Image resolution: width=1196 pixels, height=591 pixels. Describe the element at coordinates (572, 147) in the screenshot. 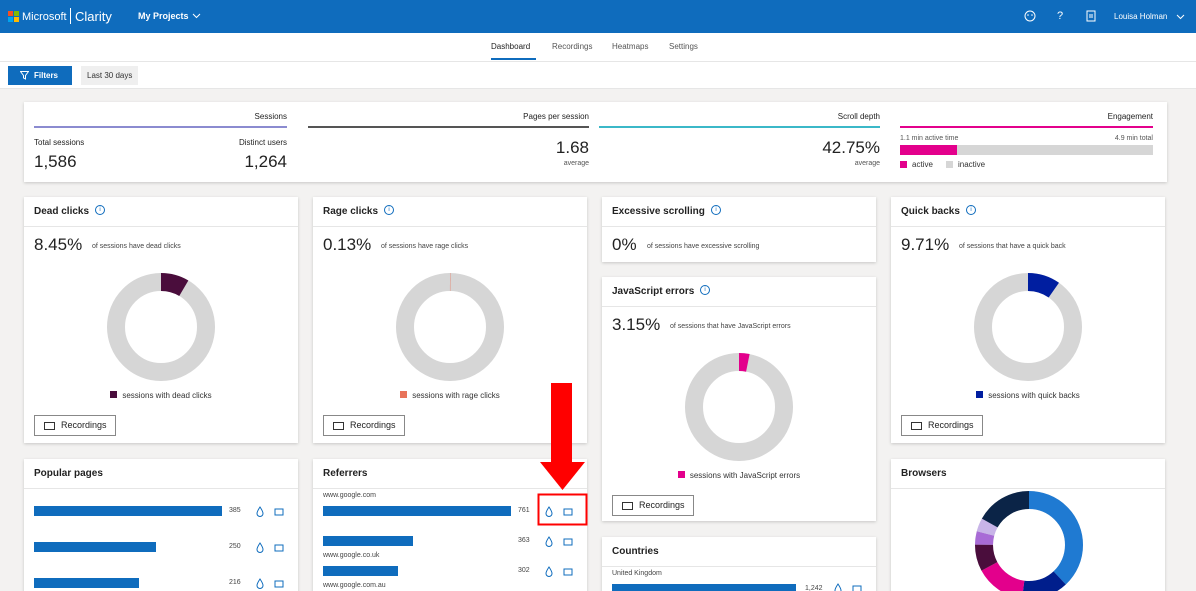

I see `summary-value: 1.68` at that location.